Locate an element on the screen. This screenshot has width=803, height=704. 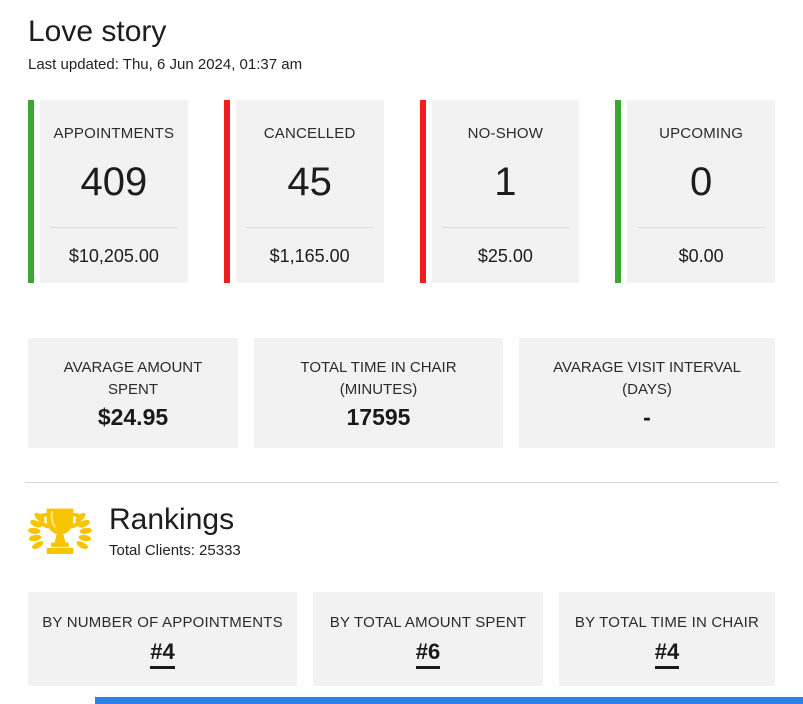
rank-card-by-total-amount-spent: BY TOTAL AMOUNT SPENT #6 is located at coordinates (428, 639).